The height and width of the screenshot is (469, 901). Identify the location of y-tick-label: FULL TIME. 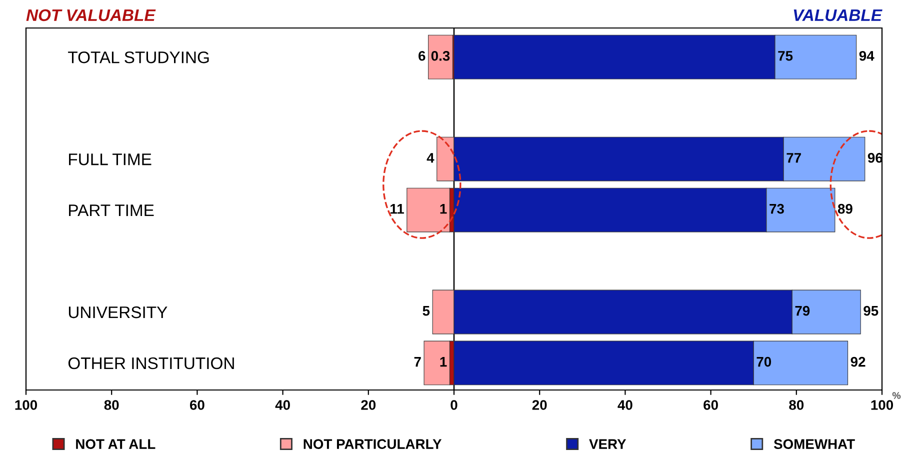
(110, 160).